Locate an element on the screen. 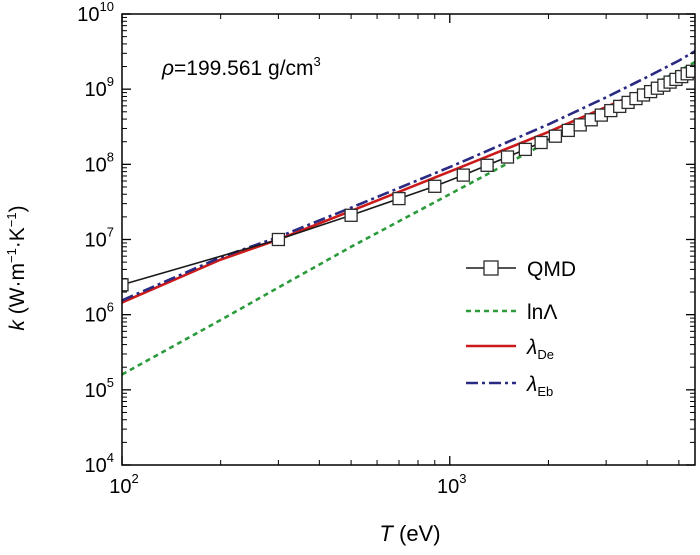 This screenshot has width=700, height=555. y-tick-label-5: 10⁹ is located at coordinates (99, 87).